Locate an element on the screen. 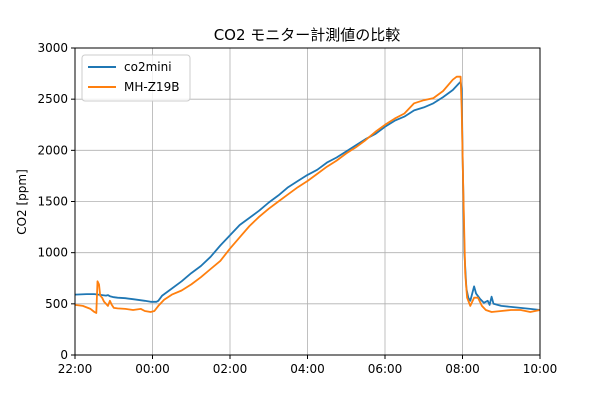 This screenshot has height=400, width=600. x-tick-label: 00:00 is located at coordinates (152, 369).